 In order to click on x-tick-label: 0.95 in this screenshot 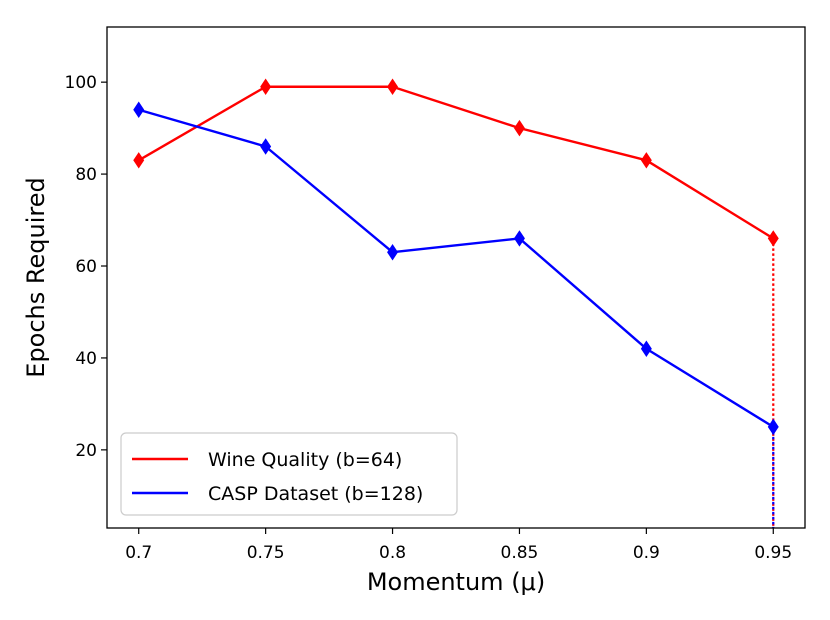, I will do `click(773, 553)`.